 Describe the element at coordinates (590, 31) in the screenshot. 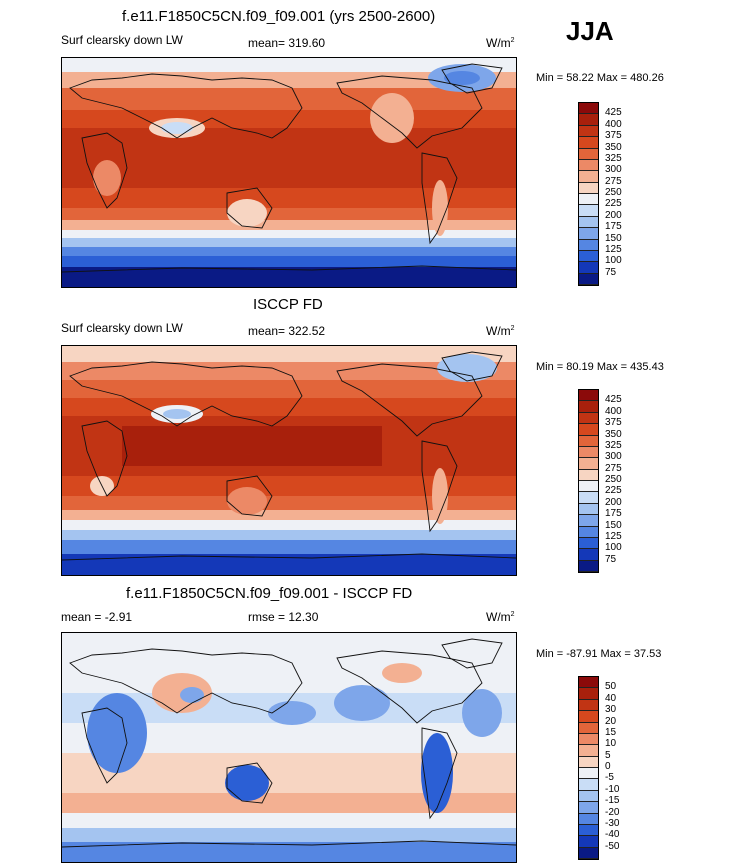

I see `season-label: JJA` at that location.